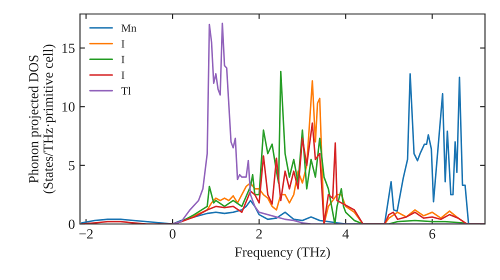 The image size is (500, 280). Describe the element at coordinates (173, 234) in the screenshot. I see `x-tick-label: 0` at that location.